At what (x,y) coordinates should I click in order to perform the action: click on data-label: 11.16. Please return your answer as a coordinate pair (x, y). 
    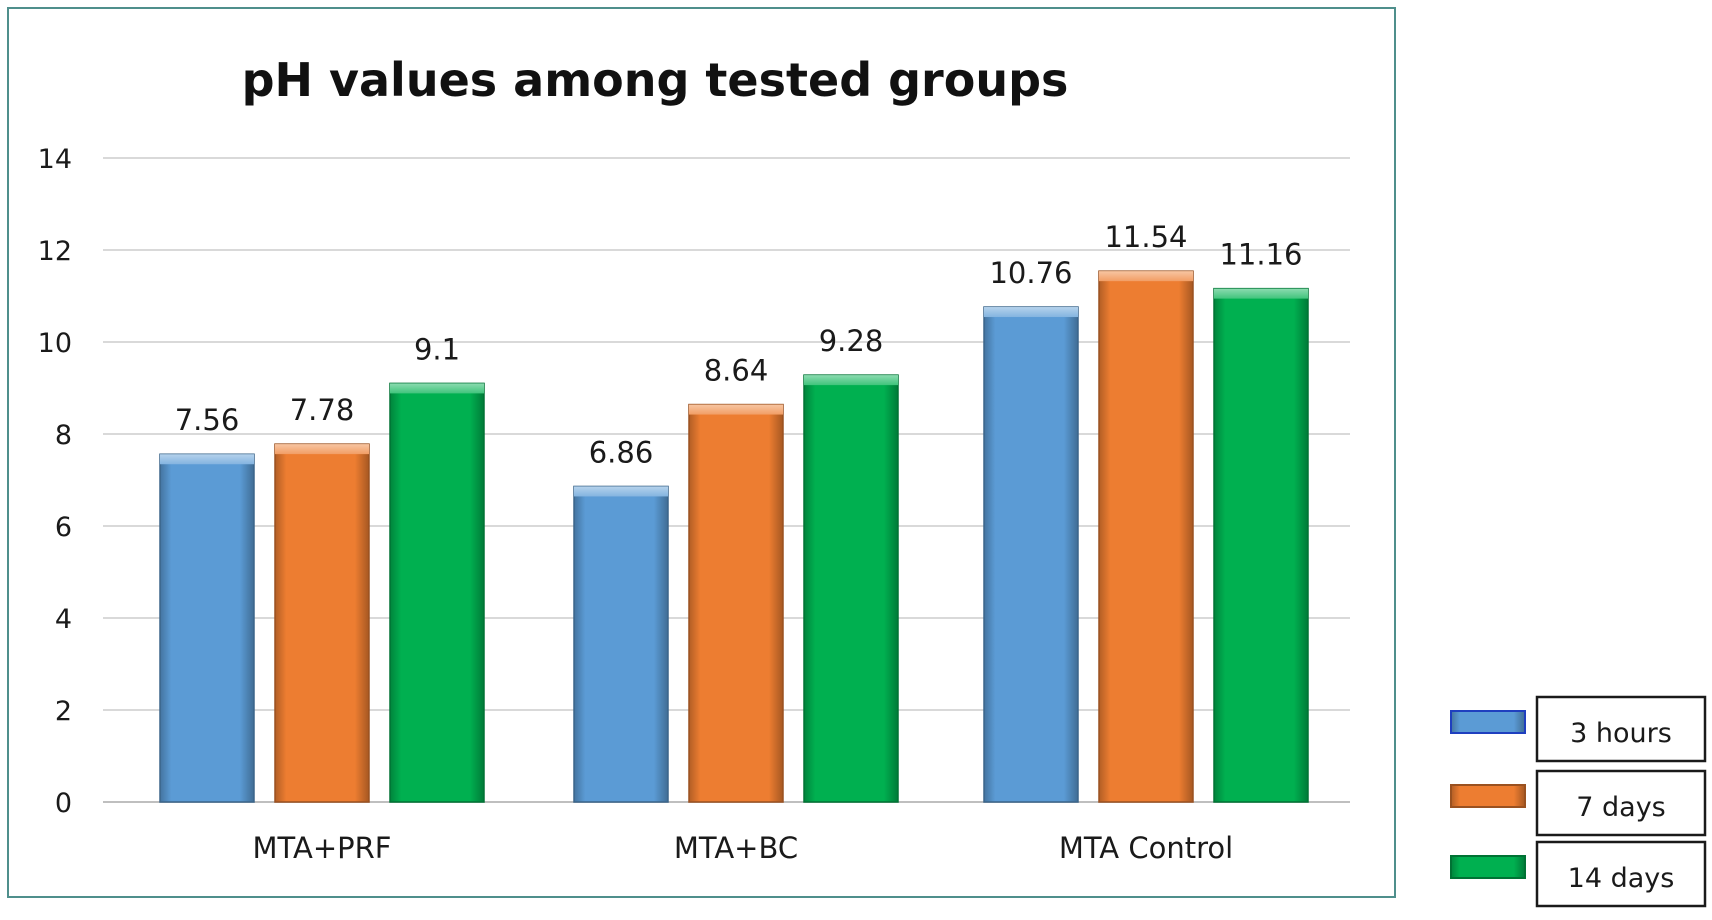
    Looking at the image, I should click on (1260, 255).